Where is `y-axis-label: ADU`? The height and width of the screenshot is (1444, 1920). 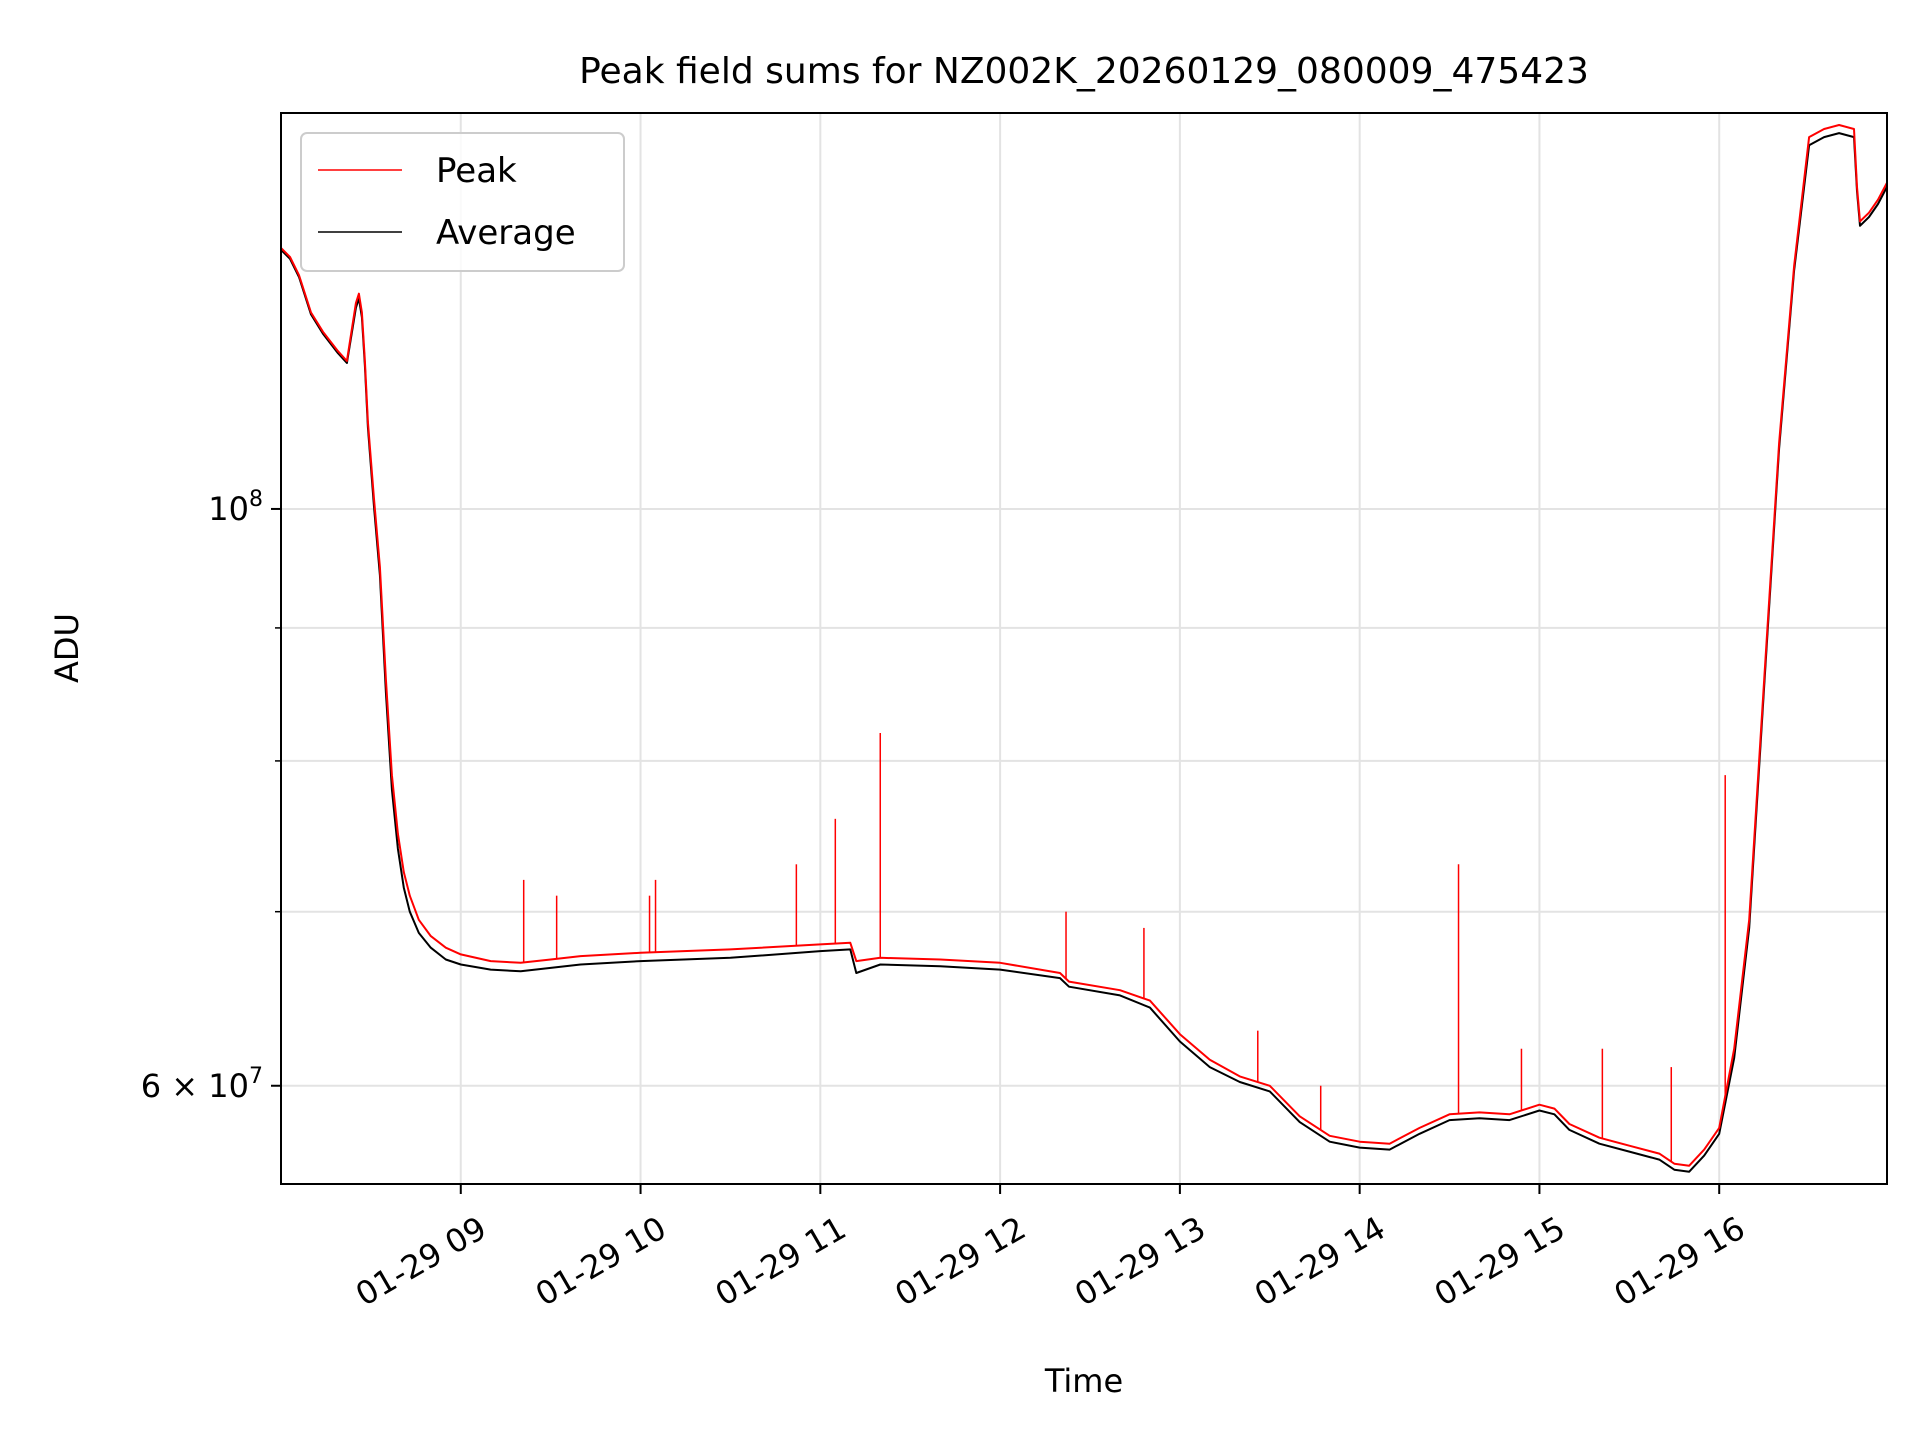
y-axis-label: ADU is located at coordinates (67, 648).